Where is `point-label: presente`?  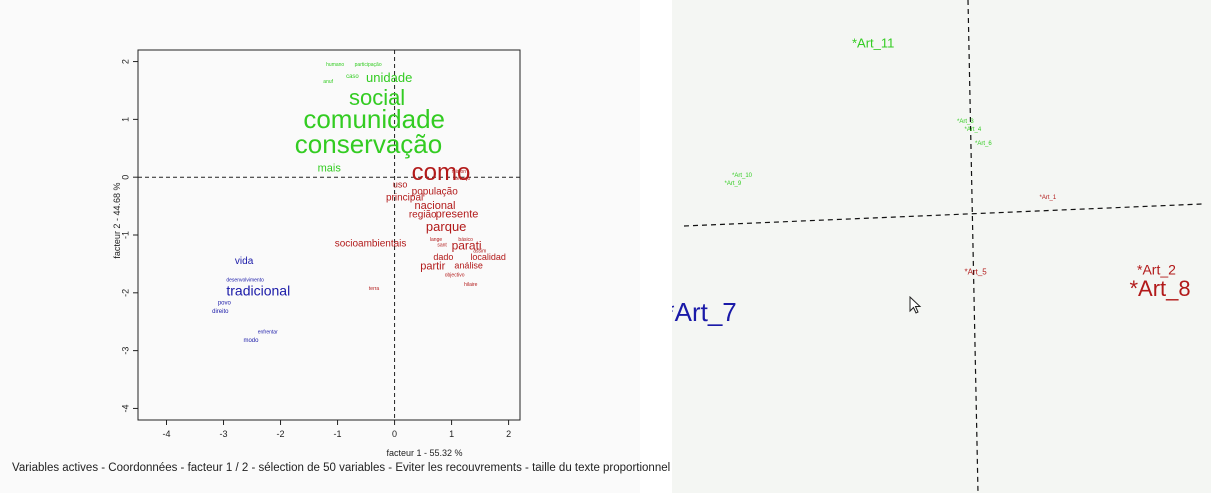
point-label: presente is located at coordinates (457, 215).